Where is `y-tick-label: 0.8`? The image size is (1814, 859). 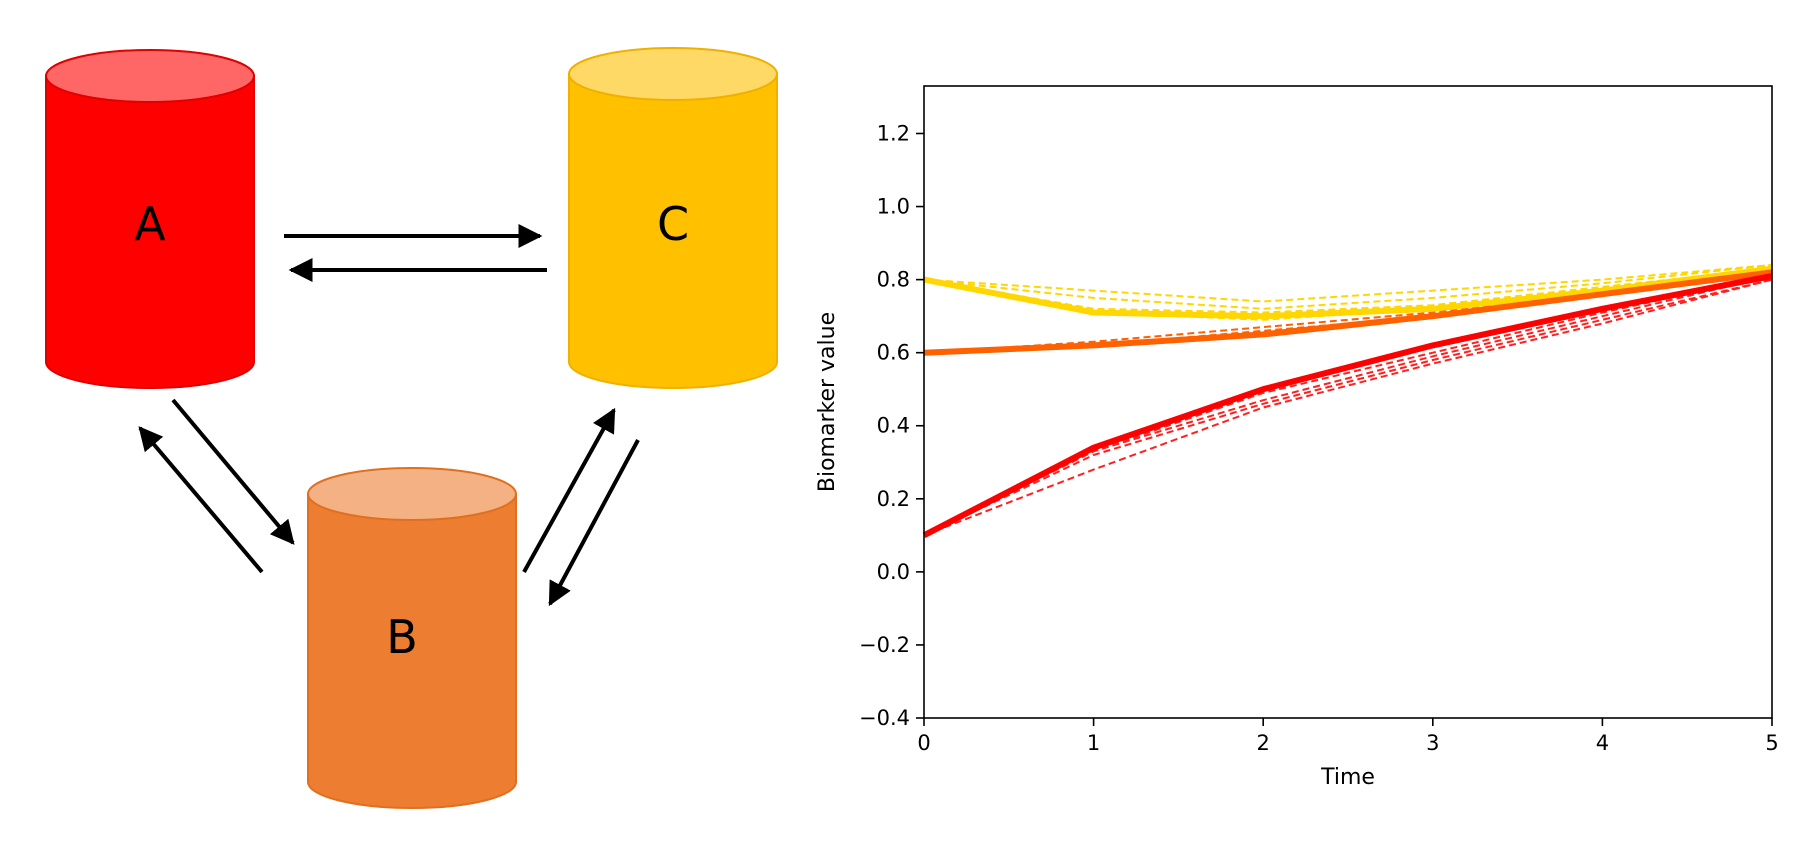 y-tick-label: 0.8 is located at coordinates (893, 280).